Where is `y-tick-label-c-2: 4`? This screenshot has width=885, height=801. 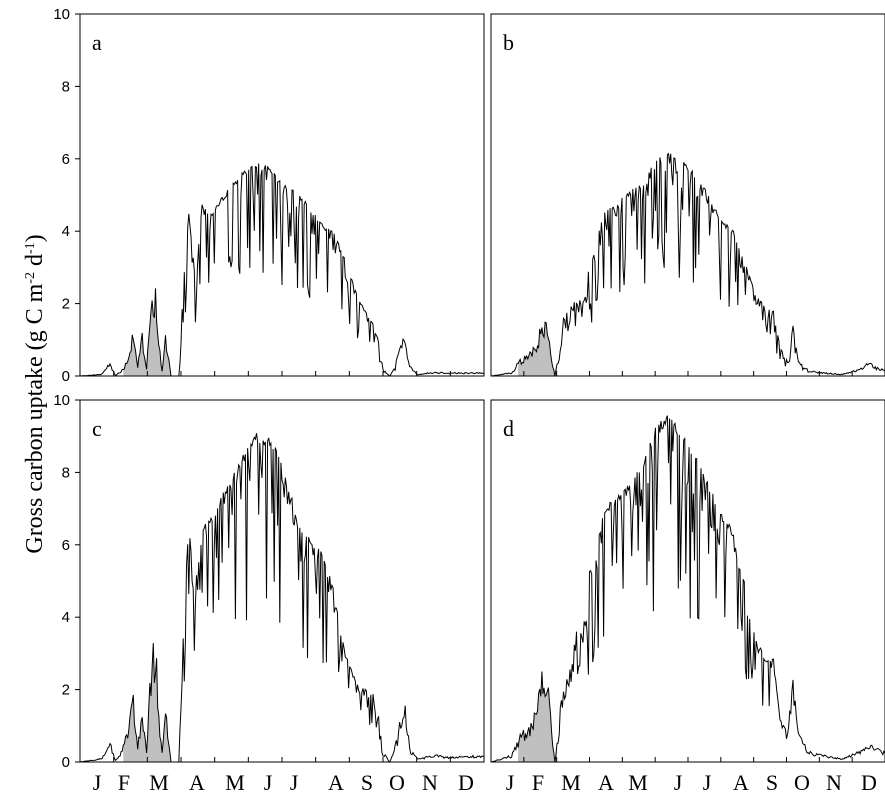
y-tick-label-c-2: 4 is located at coordinates (66, 617).